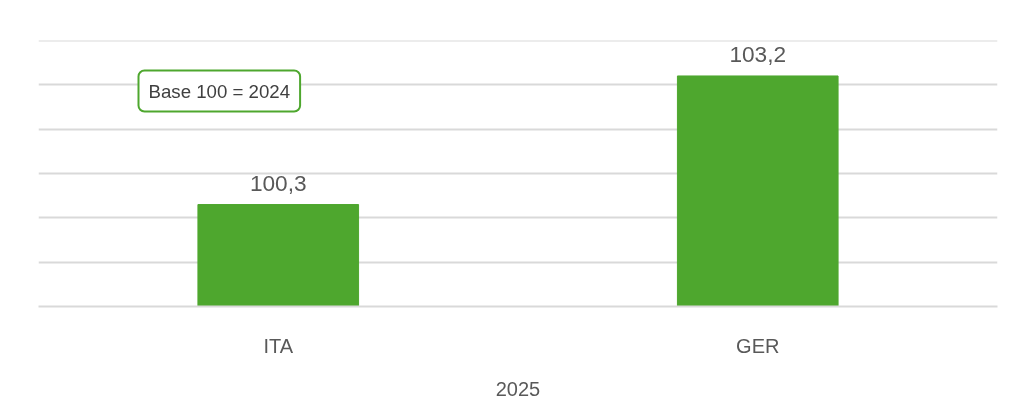  Describe the element at coordinates (278, 345) in the screenshot. I see `x-tick-label: ITA` at that location.